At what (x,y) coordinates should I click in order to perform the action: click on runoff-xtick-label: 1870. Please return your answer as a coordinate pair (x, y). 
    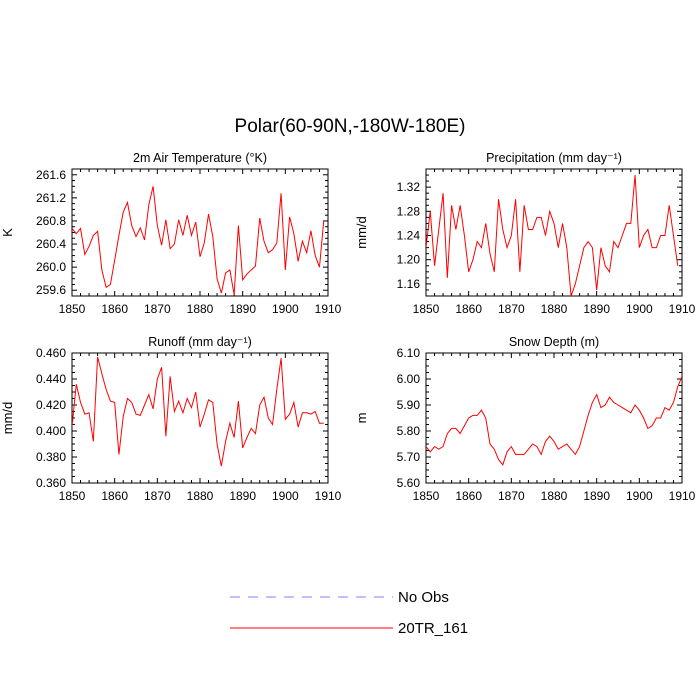
    Looking at the image, I should click on (157, 496).